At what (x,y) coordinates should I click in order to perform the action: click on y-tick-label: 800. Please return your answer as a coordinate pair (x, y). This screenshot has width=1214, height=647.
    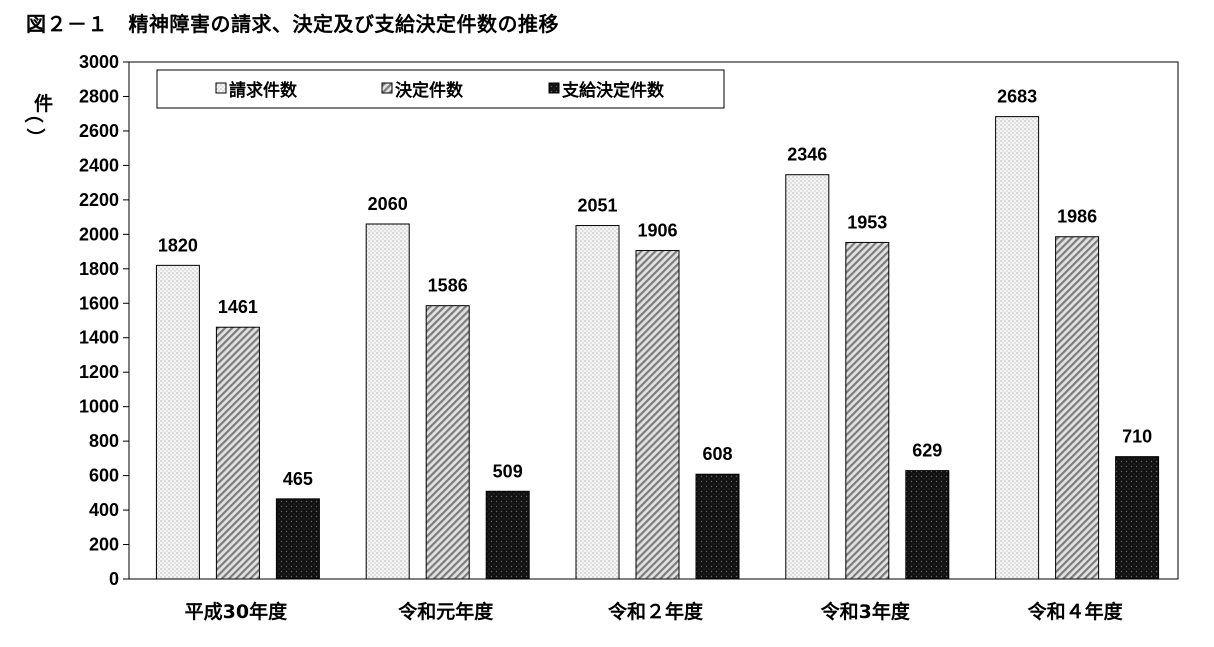
    Looking at the image, I should click on (104, 441).